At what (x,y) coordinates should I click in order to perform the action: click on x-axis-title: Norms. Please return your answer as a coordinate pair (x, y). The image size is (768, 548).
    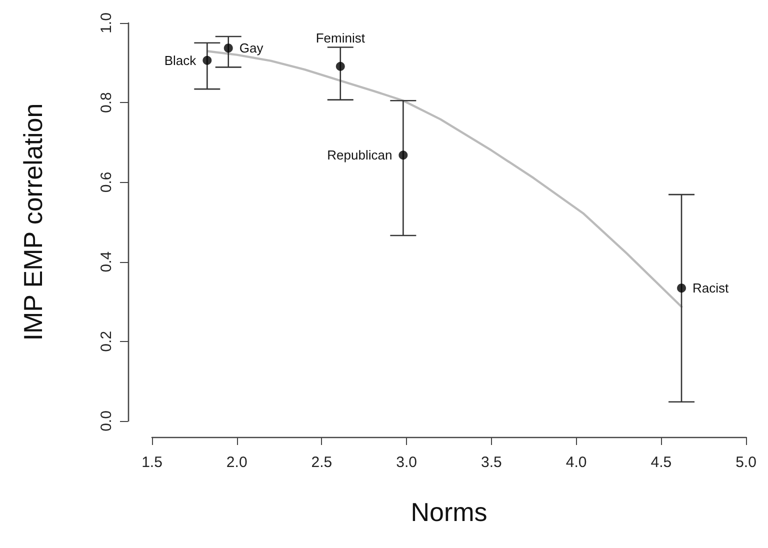
    Looking at the image, I should click on (449, 512).